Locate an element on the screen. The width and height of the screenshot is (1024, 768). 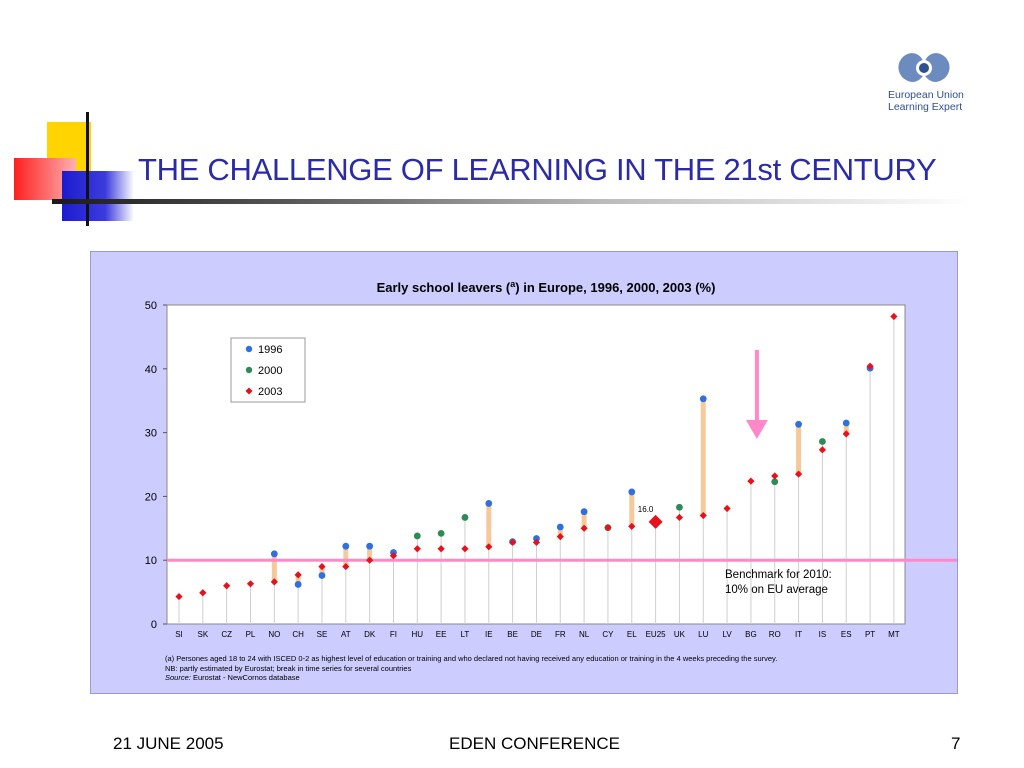
x-tick-label: LT is located at coordinates (465, 634).